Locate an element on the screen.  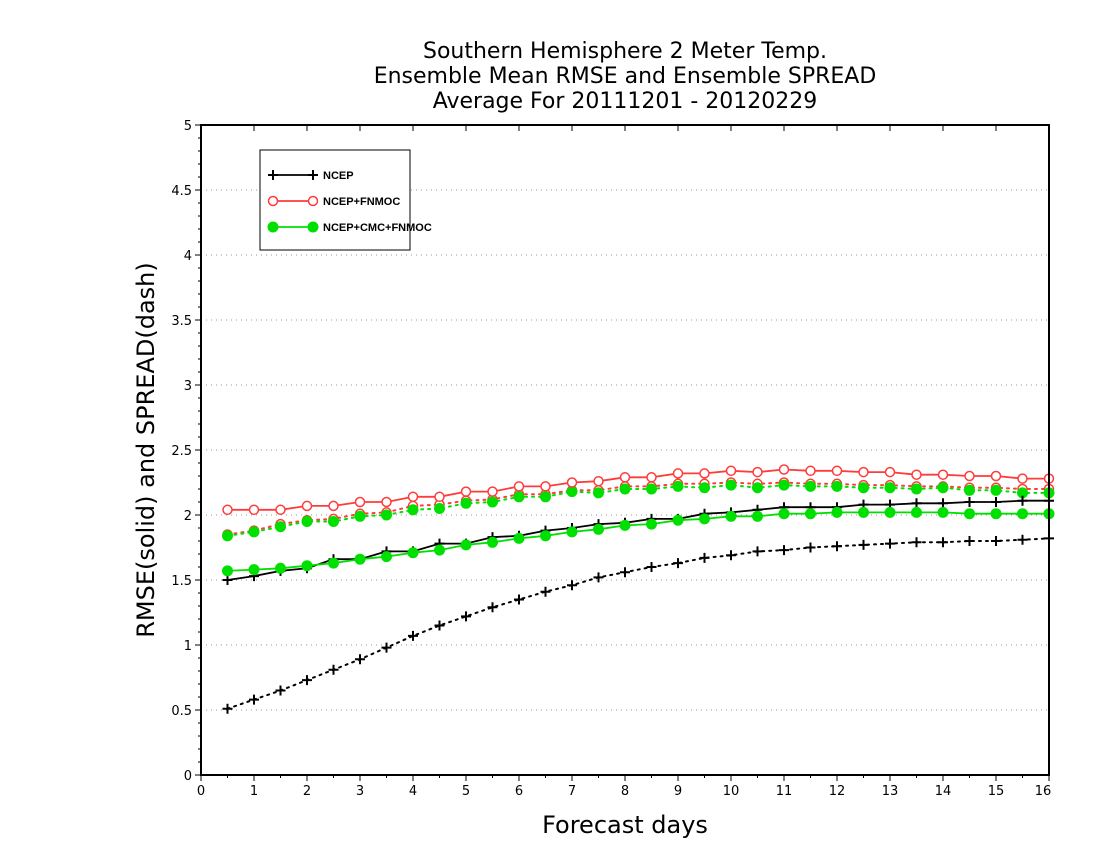
x-tick-label-9: 9 is located at coordinates (678, 791).